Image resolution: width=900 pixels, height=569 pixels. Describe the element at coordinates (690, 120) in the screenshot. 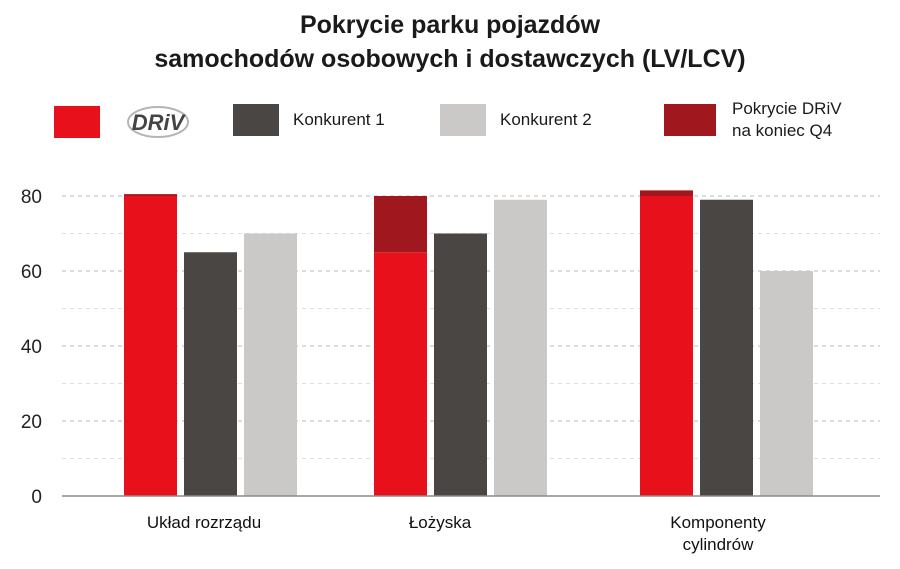

I see `legend-swatch-q4` at that location.